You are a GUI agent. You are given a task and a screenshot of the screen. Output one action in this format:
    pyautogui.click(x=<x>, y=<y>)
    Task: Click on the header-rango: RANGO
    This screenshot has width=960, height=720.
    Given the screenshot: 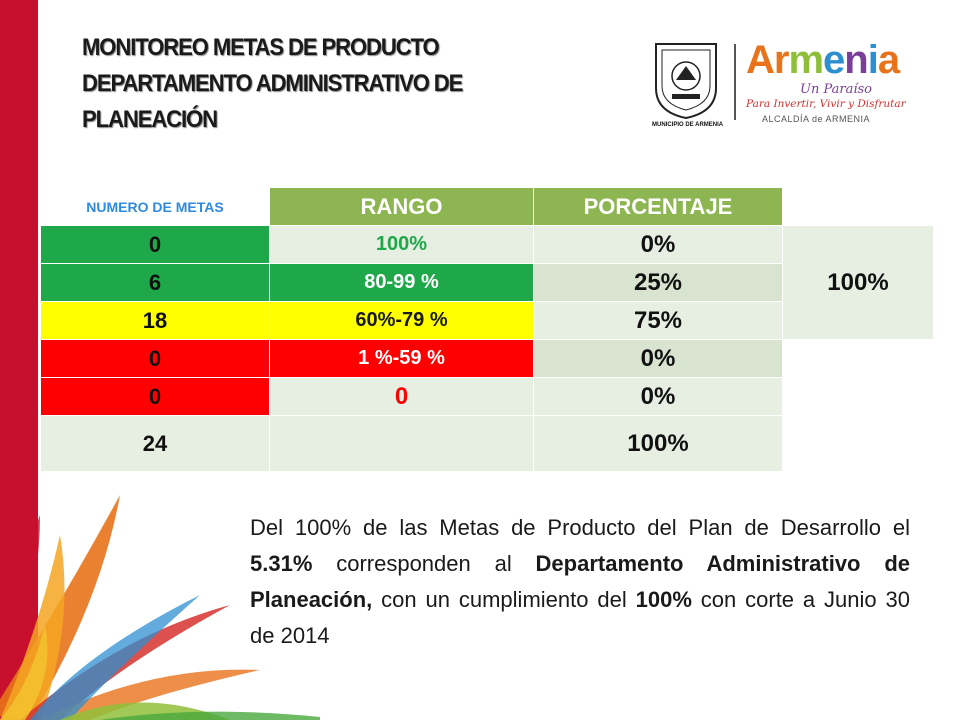 What is the action you would take?
    pyautogui.click(x=401, y=206)
    